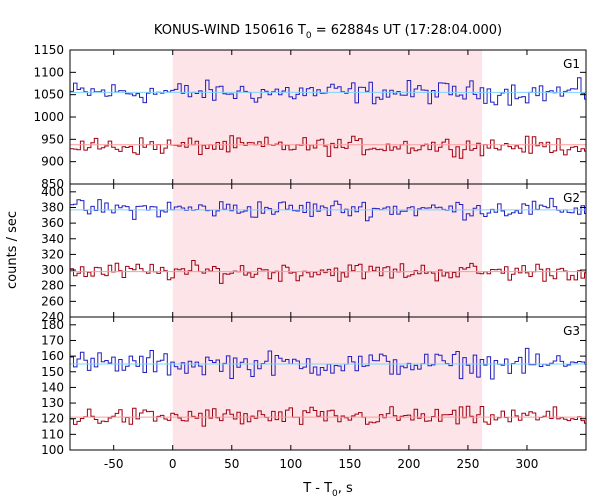  Describe the element at coordinates (571, 198) in the screenshot. I see `panel-label-g2: G2` at that location.